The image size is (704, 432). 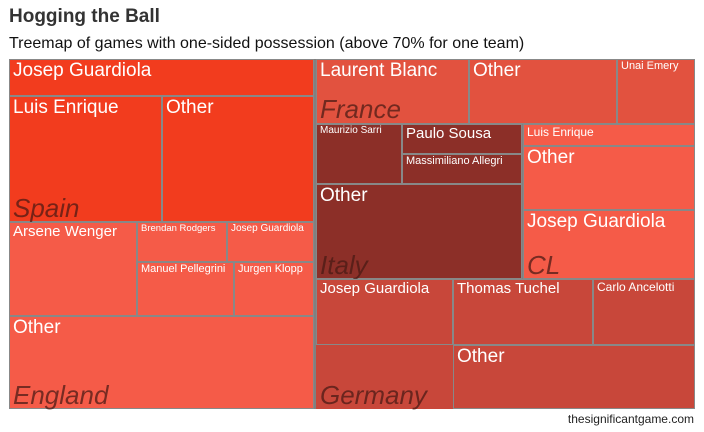 I want to click on source-caption: thesignificantgame.com, so click(x=630, y=419).